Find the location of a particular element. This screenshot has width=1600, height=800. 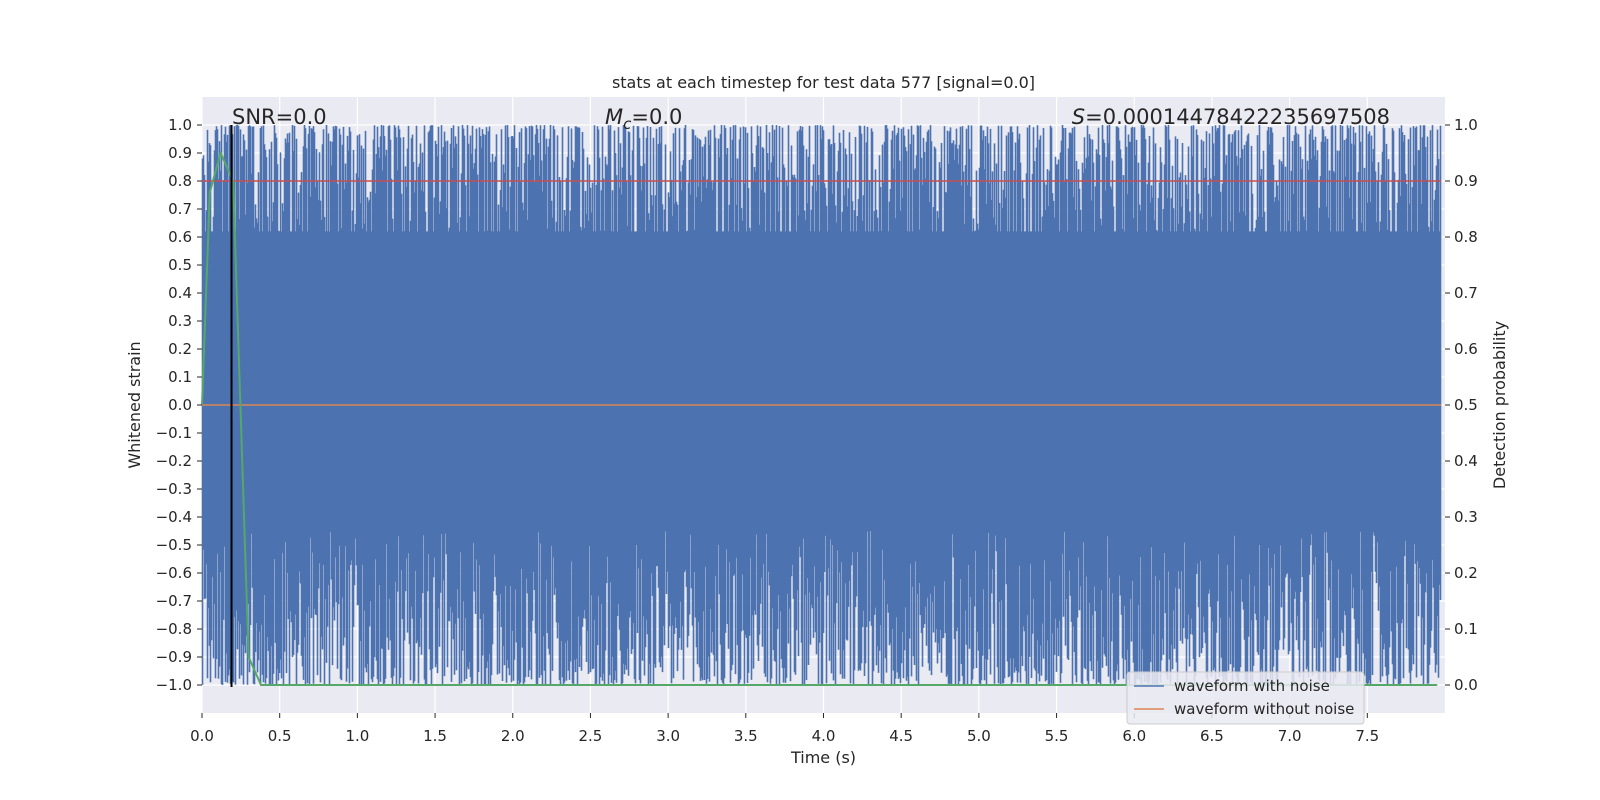

x-tick-label: 5.0 is located at coordinates (979, 736).